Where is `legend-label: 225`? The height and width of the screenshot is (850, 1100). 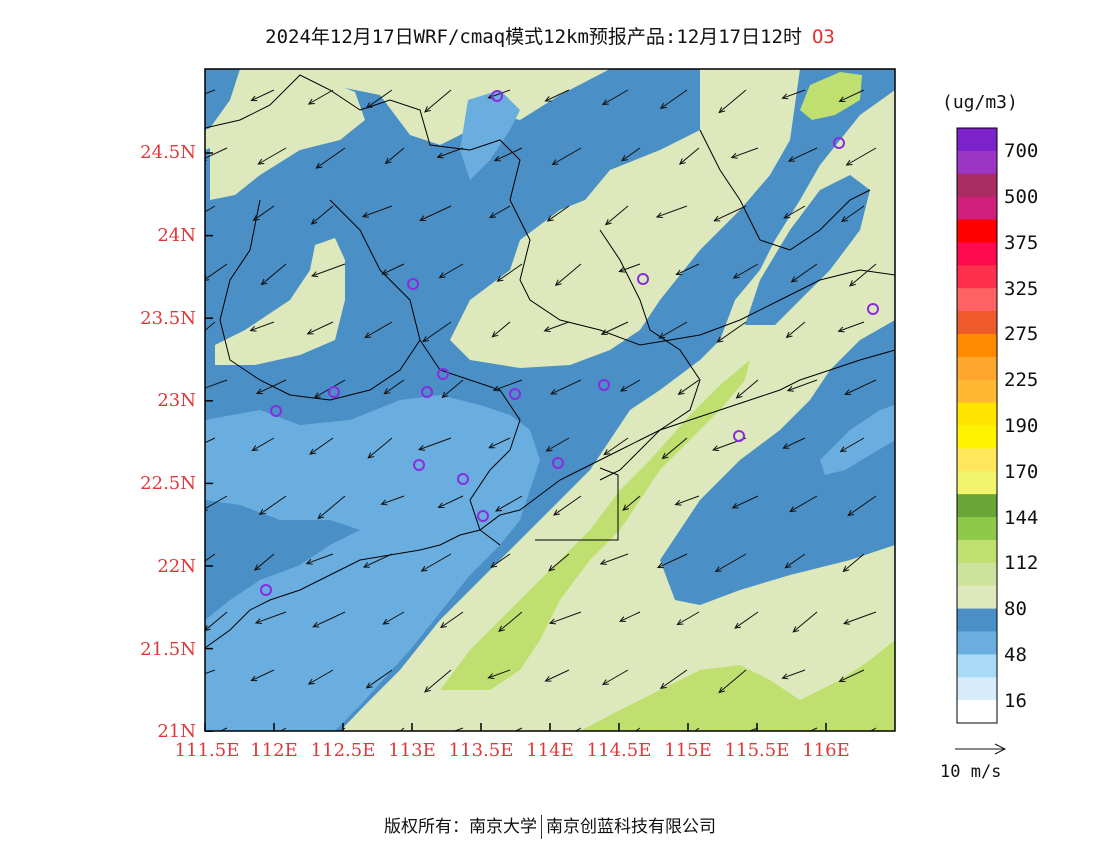 legend-label: 225 is located at coordinates (1021, 380).